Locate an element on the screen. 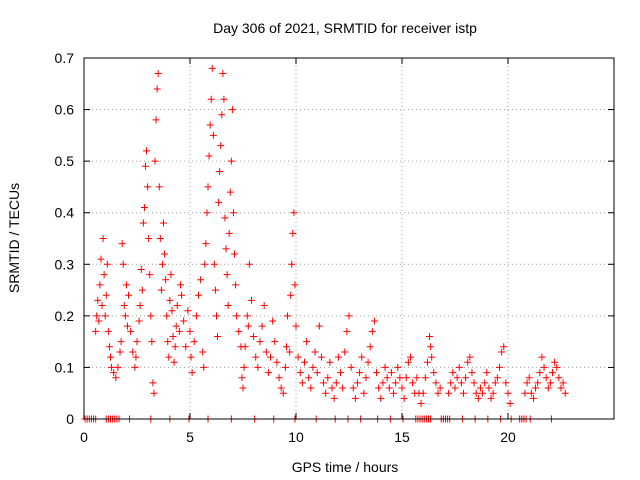 This screenshot has height=480, width=640. x-axis-label: GPS time / hours is located at coordinates (345, 467).